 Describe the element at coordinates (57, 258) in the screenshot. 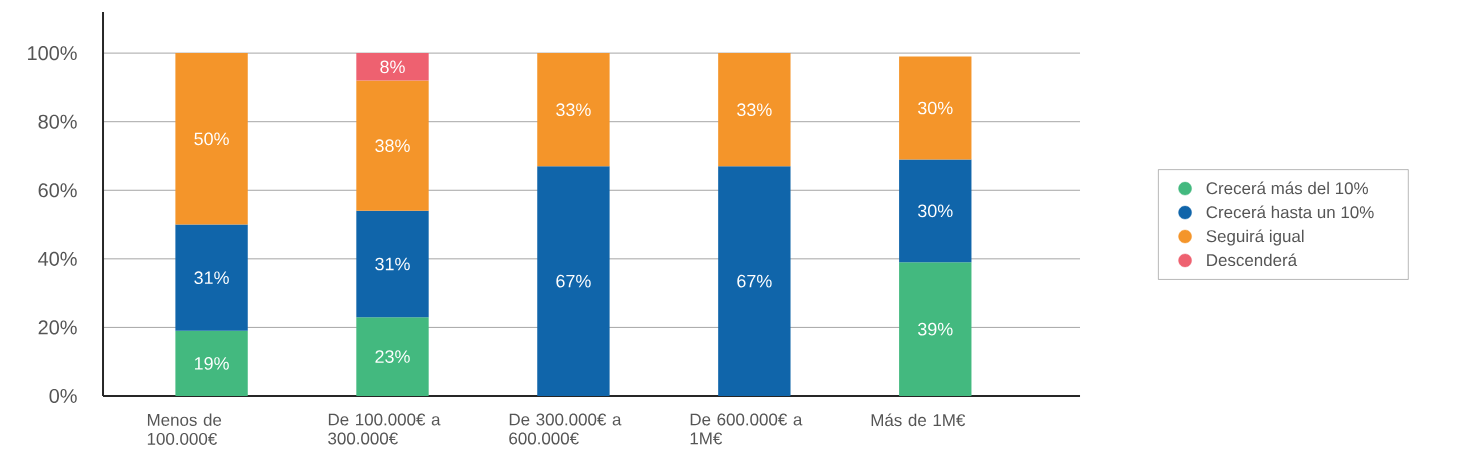

I see `y-tick-label: 40%` at that location.